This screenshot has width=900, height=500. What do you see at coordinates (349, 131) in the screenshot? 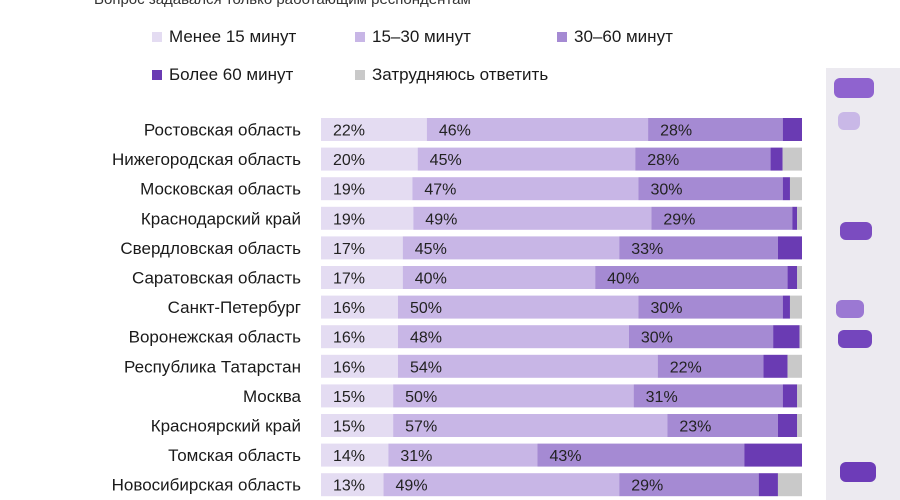
I see `data-label: 22%` at bounding box center [349, 131].